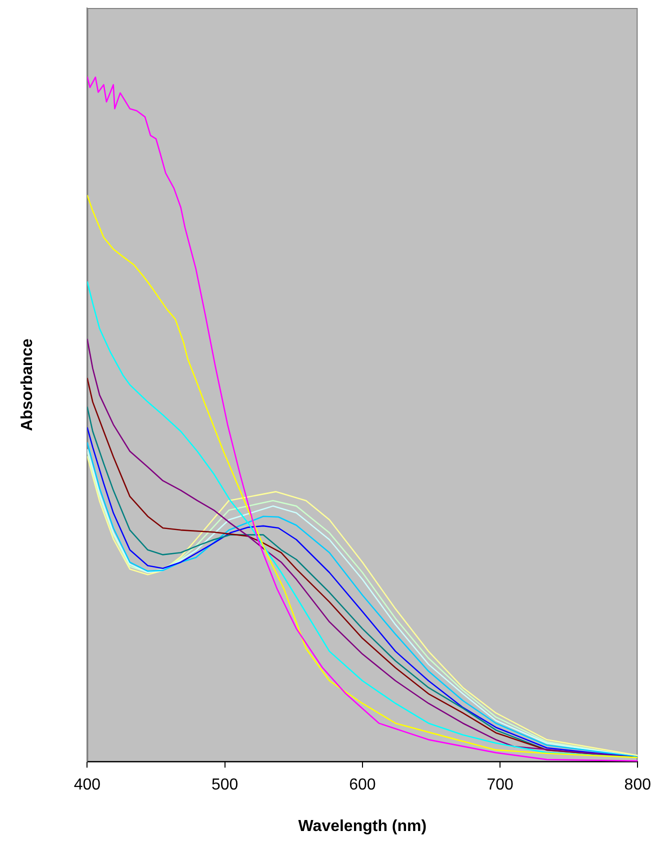  What do you see at coordinates (500, 785) in the screenshot?
I see `x-tick-label: 700` at bounding box center [500, 785].